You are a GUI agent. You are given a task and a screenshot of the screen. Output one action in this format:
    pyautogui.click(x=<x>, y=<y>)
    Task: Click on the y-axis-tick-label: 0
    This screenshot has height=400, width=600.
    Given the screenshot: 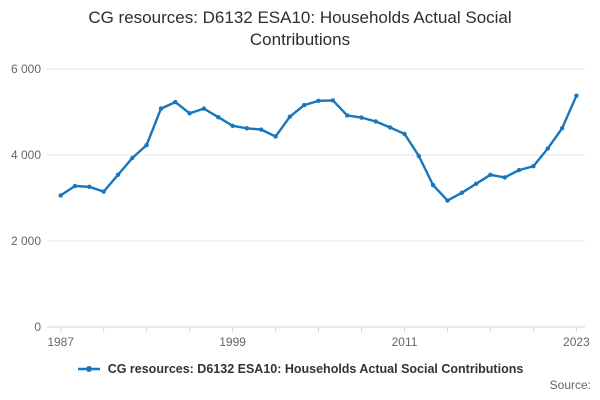 What is the action you would take?
    pyautogui.click(x=37, y=327)
    